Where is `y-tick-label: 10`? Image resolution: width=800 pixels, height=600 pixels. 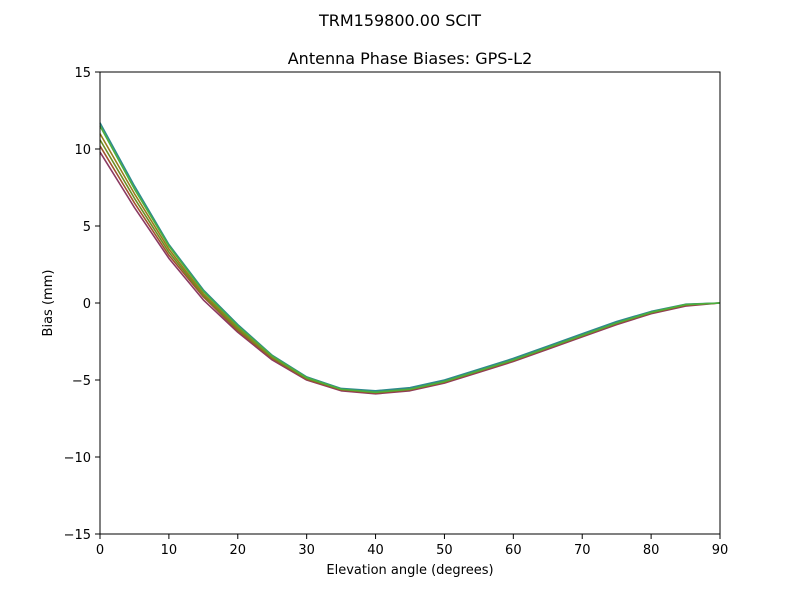 y-tick-label: 10 is located at coordinates (82, 150).